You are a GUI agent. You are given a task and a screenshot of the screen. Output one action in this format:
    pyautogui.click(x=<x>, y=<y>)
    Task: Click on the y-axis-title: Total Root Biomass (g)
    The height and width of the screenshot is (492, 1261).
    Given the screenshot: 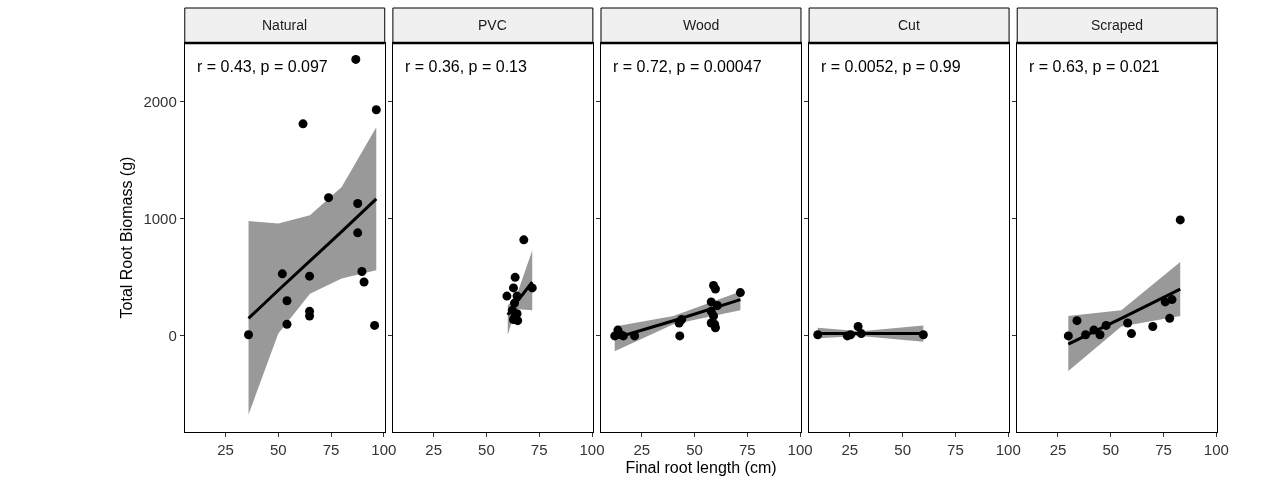 What is the action you would take?
    pyautogui.click(x=127, y=237)
    